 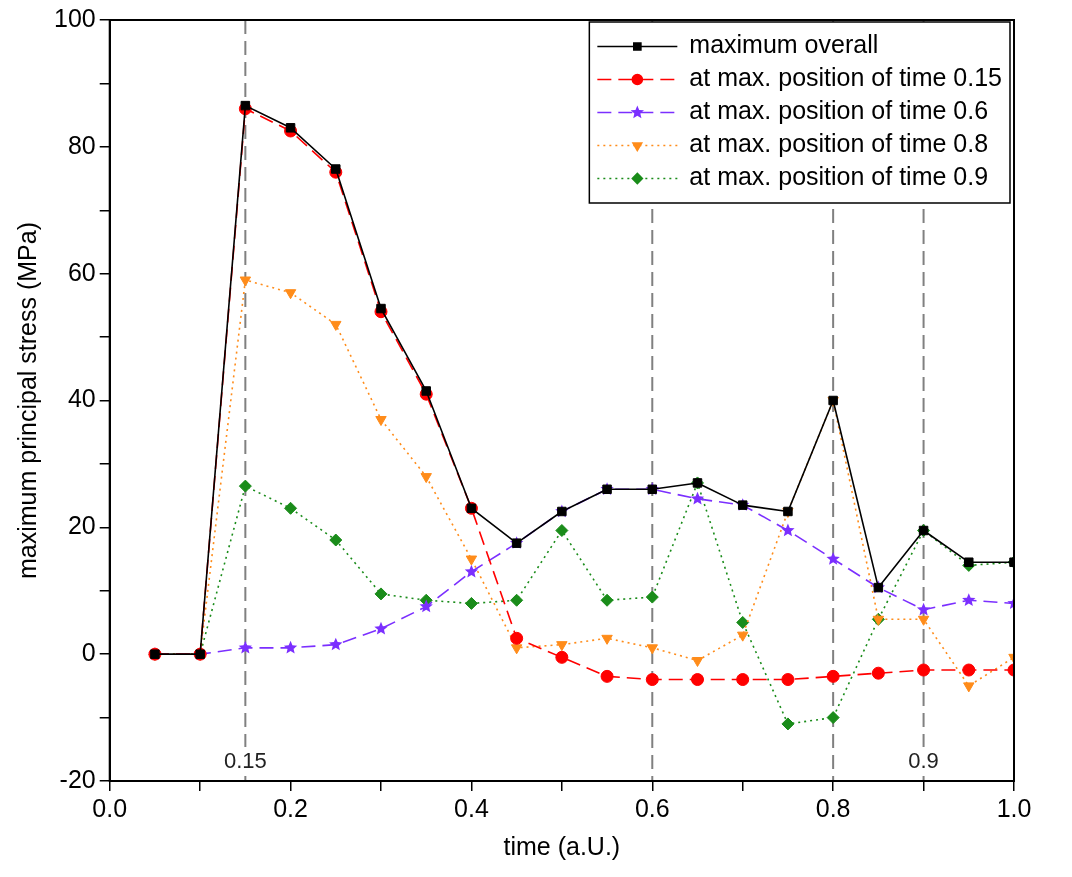 What do you see at coordinates (1014, 807) in the screenshot?
I see `x-tick-label: 1.0` at bounding box center [1014, 807].